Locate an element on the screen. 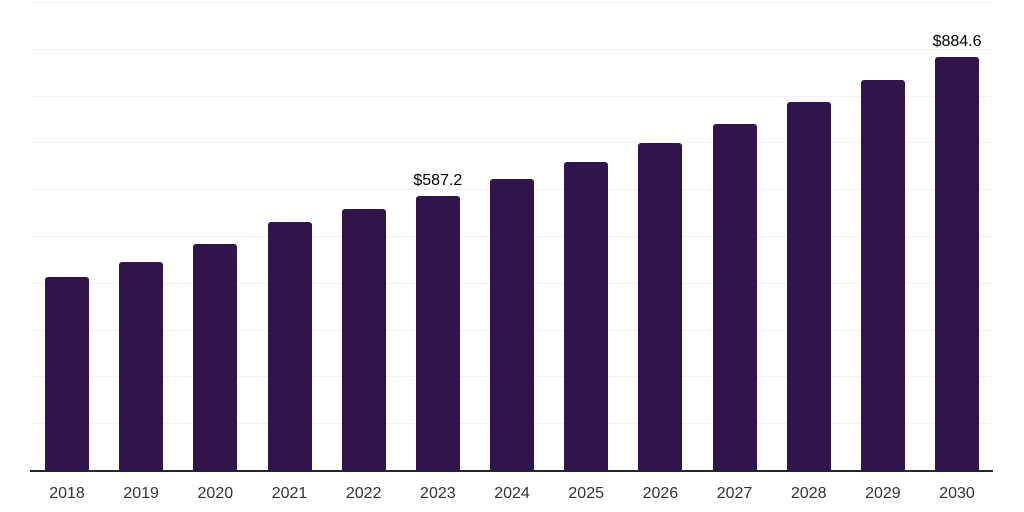  bar-2030 is located at coordinates (957, 264).